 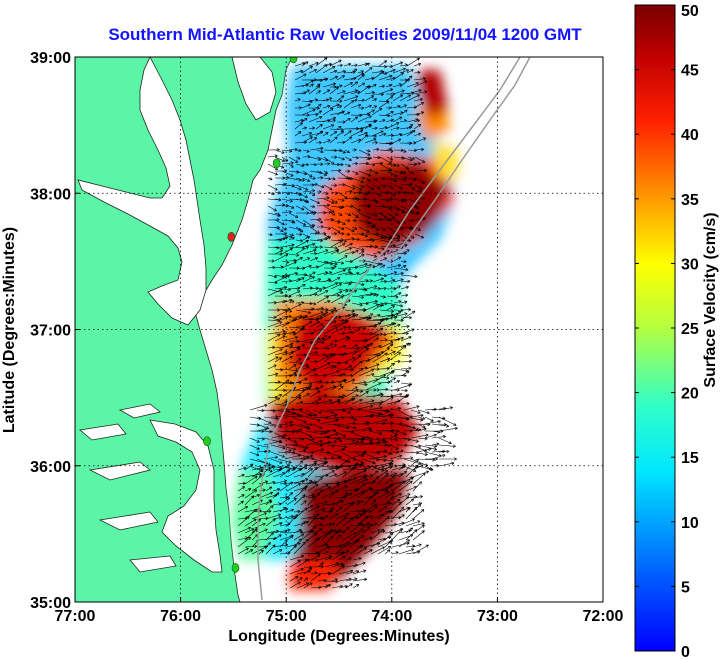 I want to click on colorbar-tick-label: 40, so click(x=690, y=135).